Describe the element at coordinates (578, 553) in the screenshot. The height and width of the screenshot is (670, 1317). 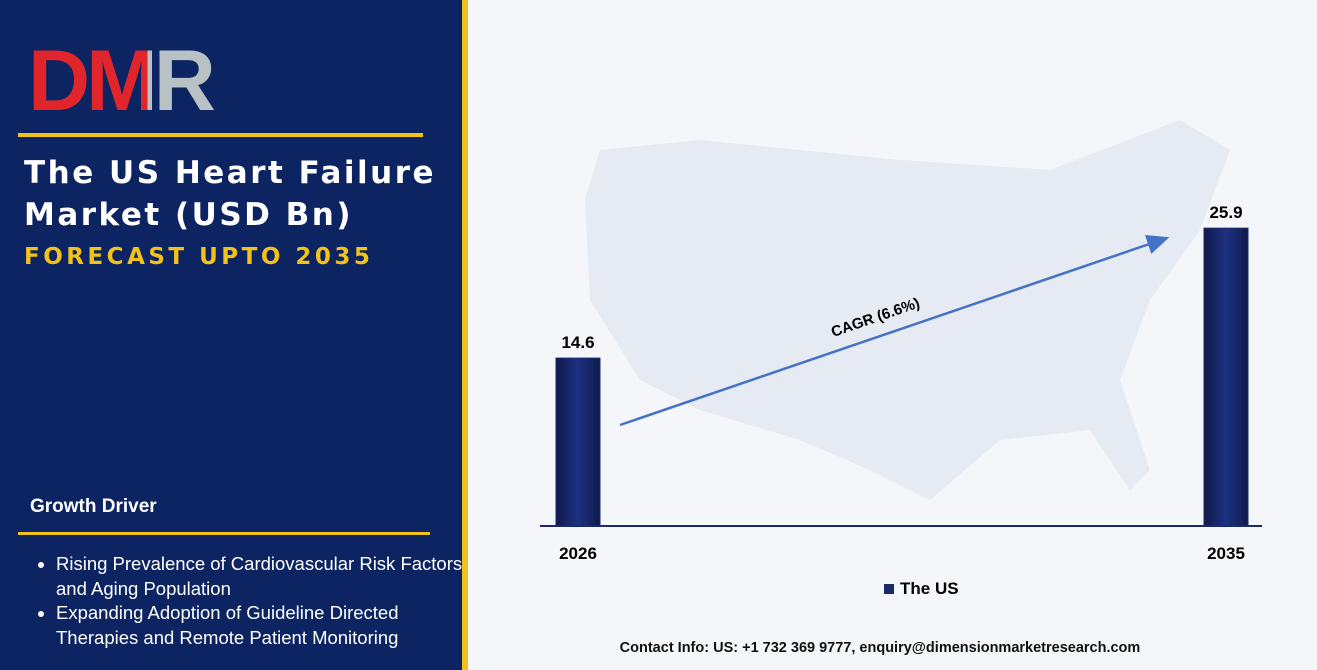
I see `x-tick-label: 2026` at that location.